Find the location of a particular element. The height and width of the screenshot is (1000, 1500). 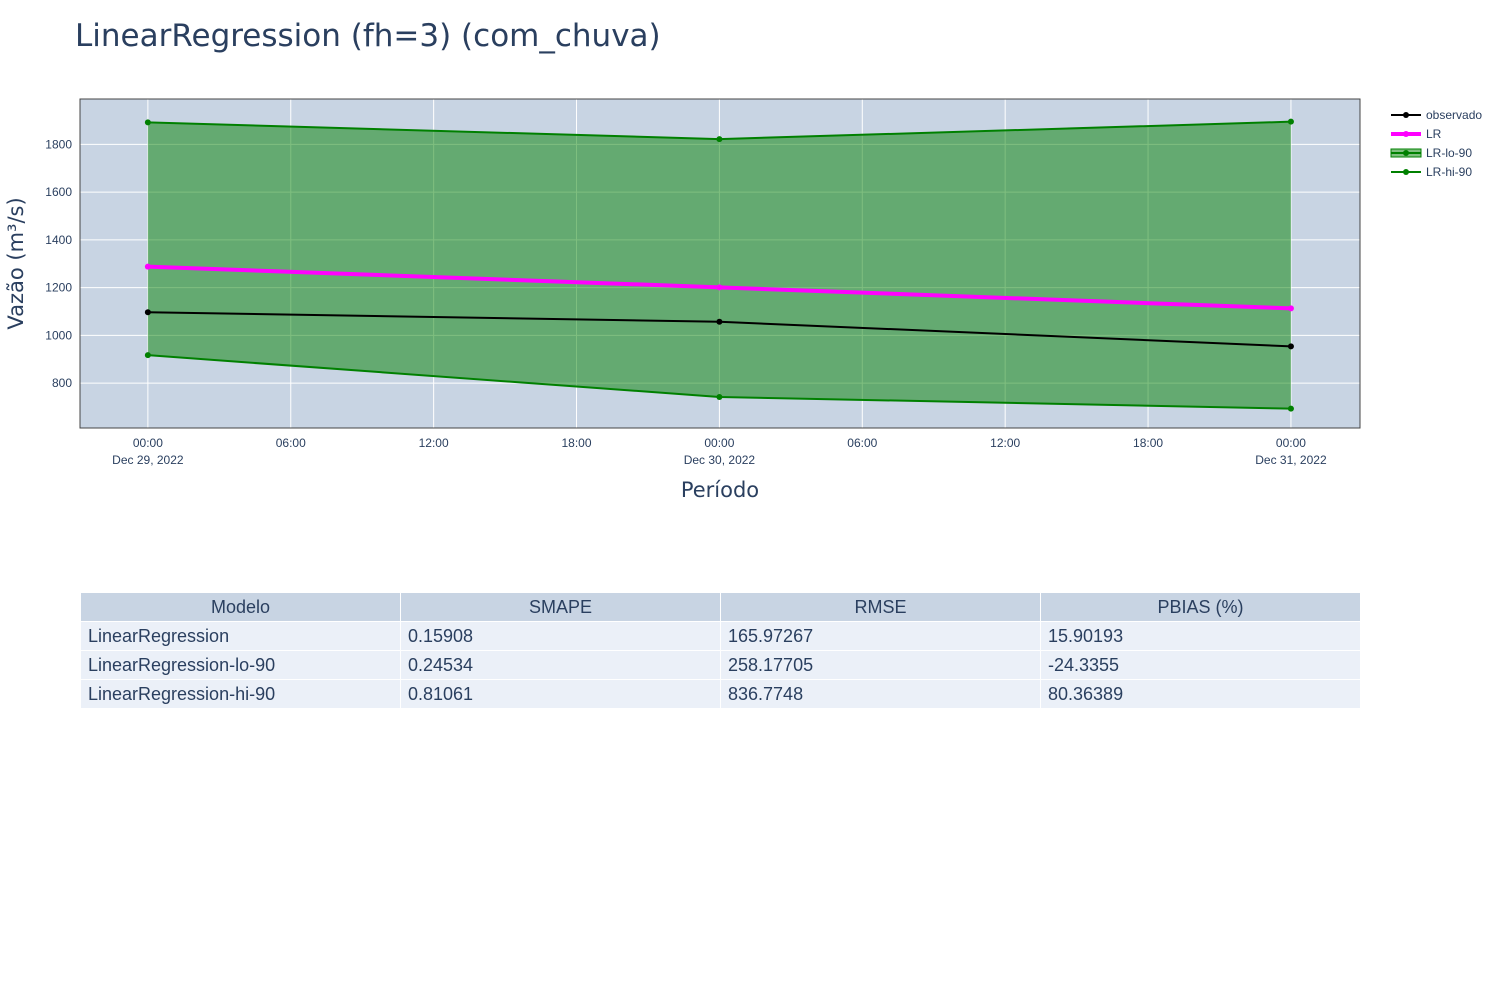

y-tick-label: 1800 is located at coordinates (58, 144).